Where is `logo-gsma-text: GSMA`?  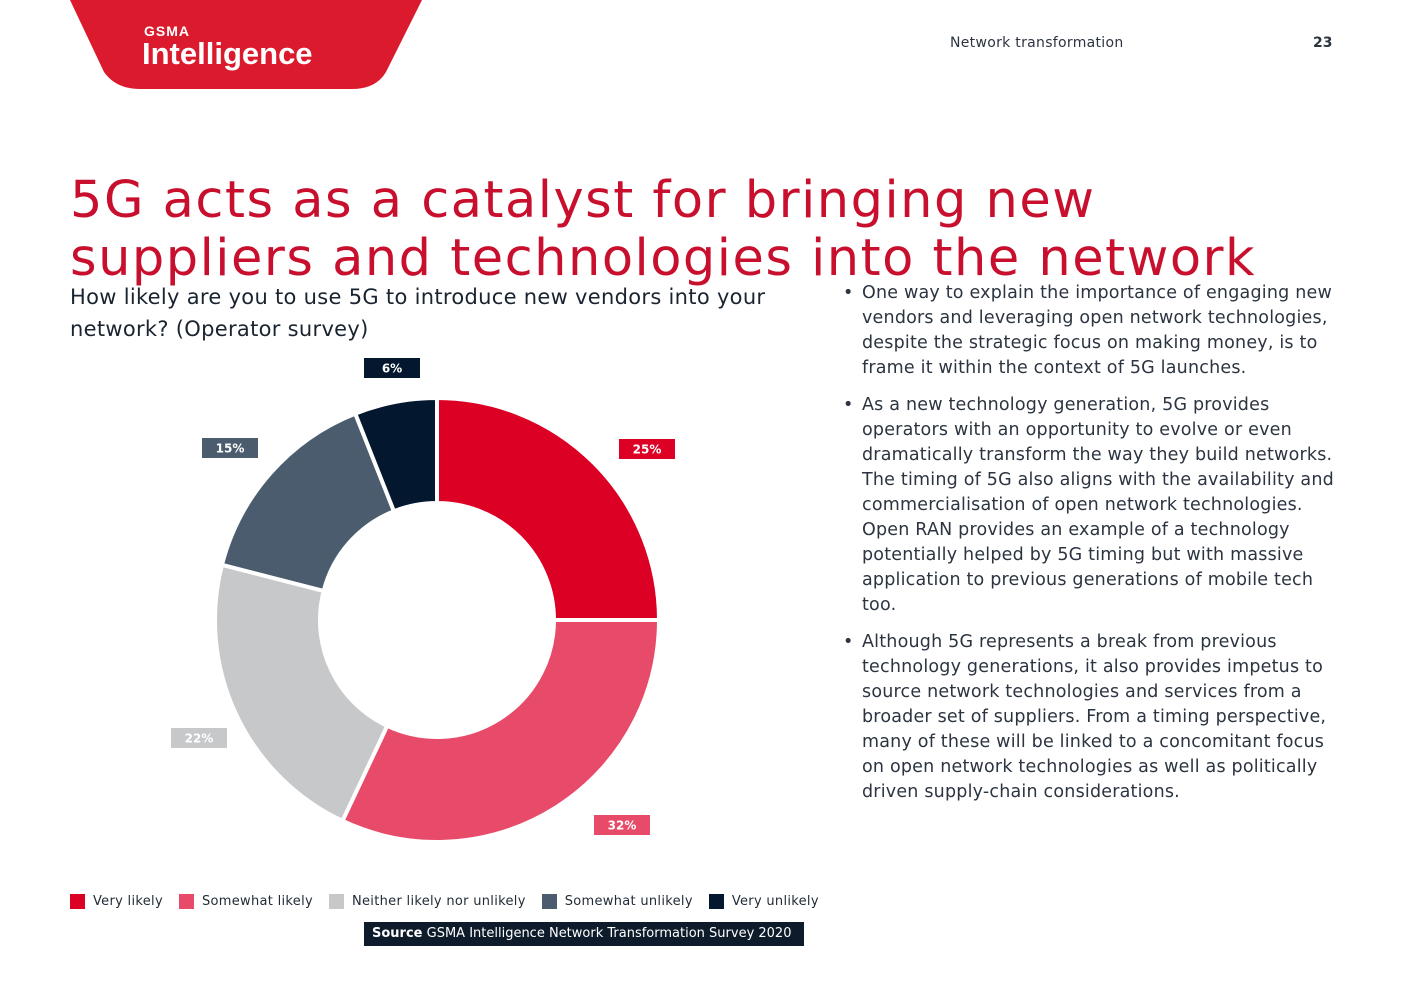 logo-gsma-text: GSMA is located at coordinates (167, 31).